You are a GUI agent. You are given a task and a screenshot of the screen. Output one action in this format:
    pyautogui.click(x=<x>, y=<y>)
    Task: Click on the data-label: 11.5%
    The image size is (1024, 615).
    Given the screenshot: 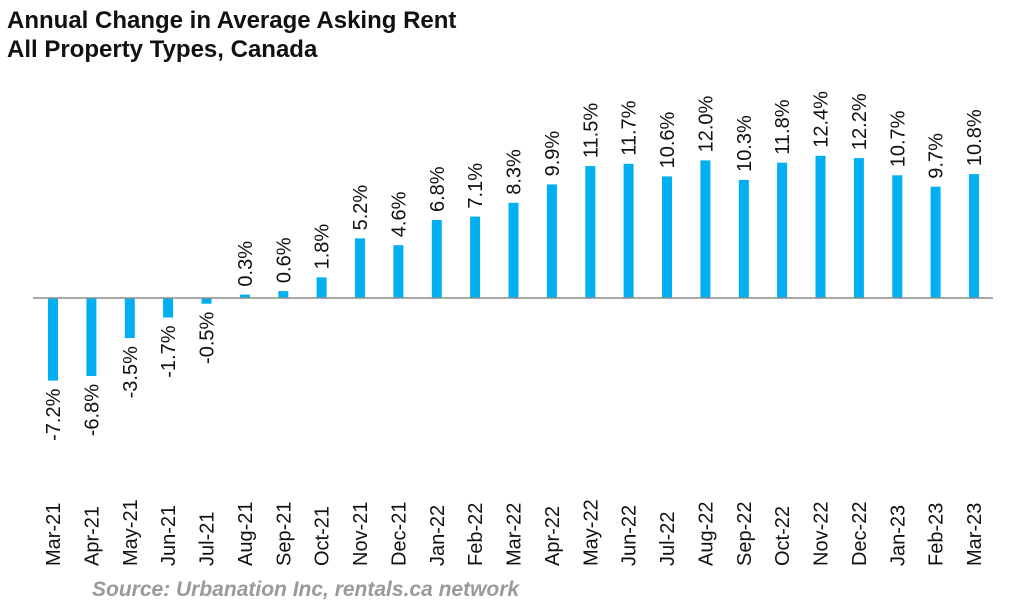 What is the action you would take?
    pyautogui.click(x=591, y=130)
    